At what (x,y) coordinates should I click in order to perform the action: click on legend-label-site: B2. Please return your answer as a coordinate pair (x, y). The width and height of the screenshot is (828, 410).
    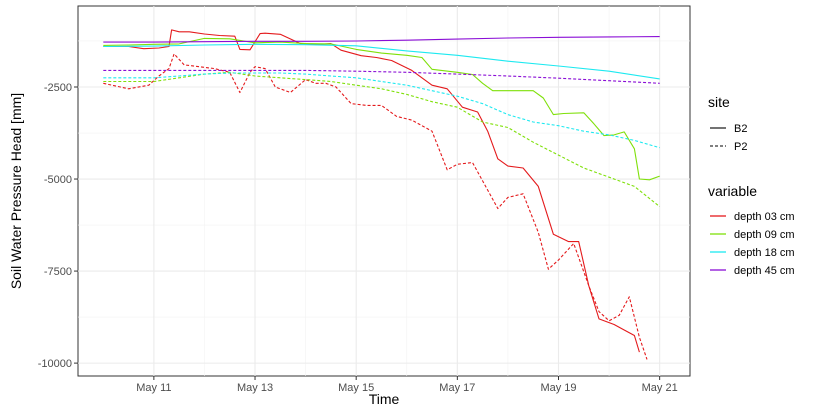
    Looking at the image, I should click on (740, 129).